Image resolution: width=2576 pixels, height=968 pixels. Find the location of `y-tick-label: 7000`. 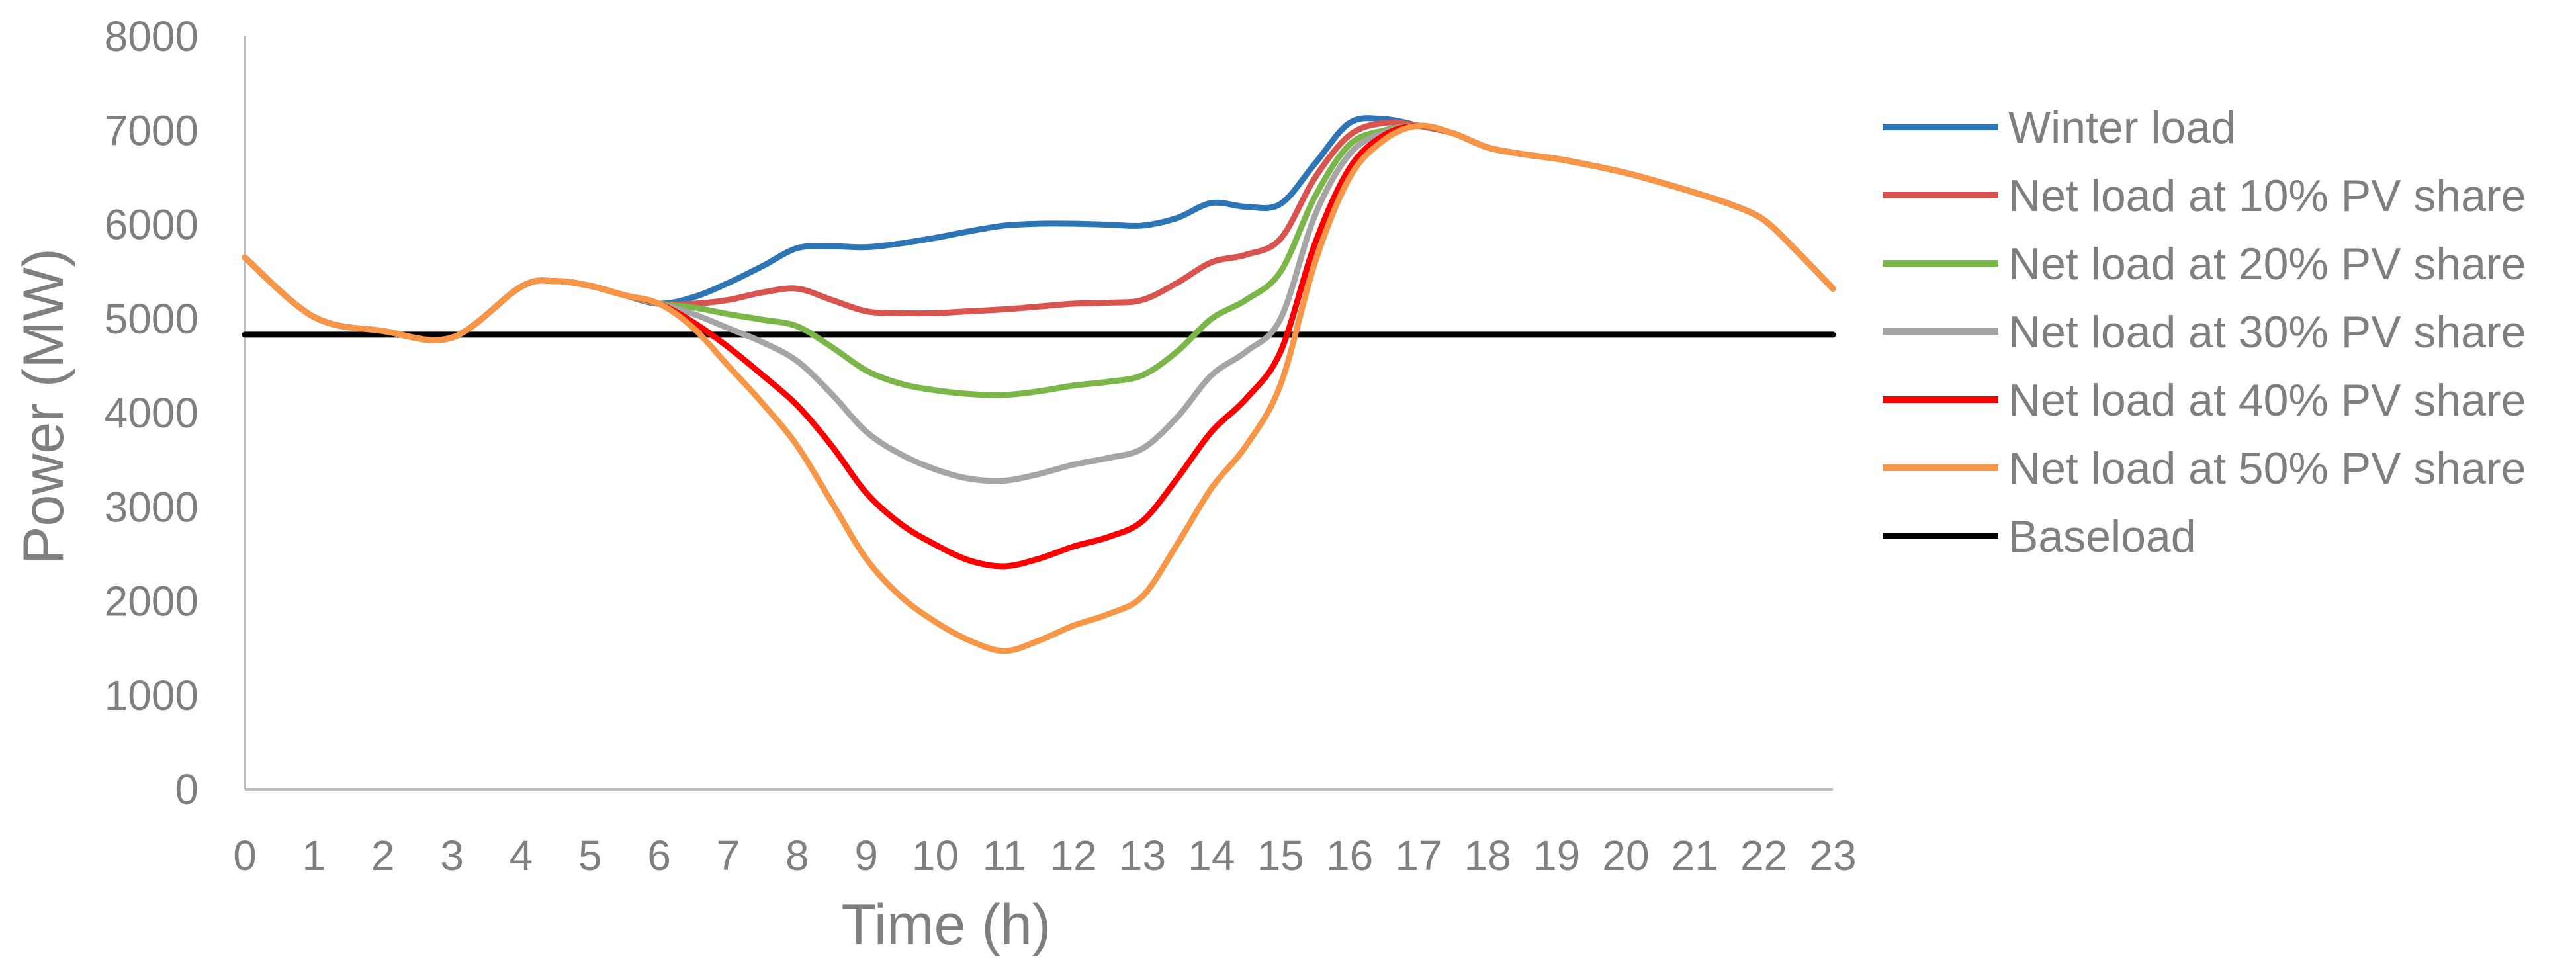

y-tick-label: 7000 is located at coordinates (152, 130).